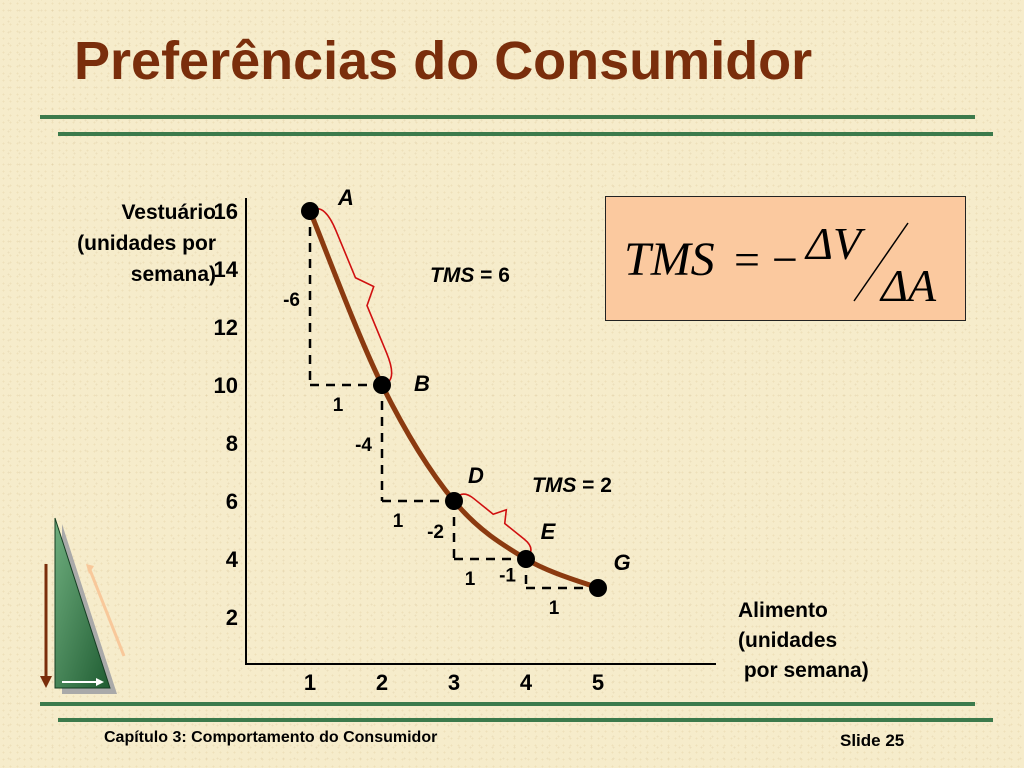  What do you see at coordinates (669, 259) in the screenshot?
I see `formula-lhs: TMS` at bounding box center [669, 259].